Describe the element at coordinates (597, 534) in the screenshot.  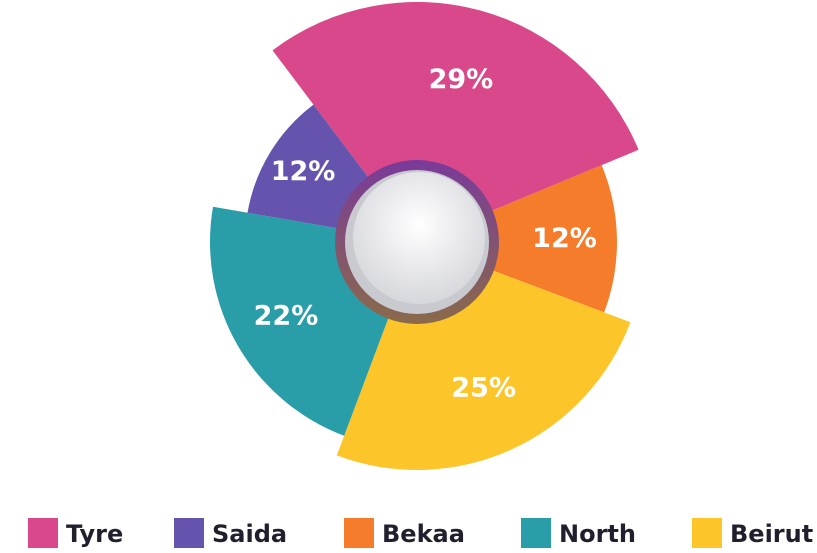
I see `legend-label: North` at that location.